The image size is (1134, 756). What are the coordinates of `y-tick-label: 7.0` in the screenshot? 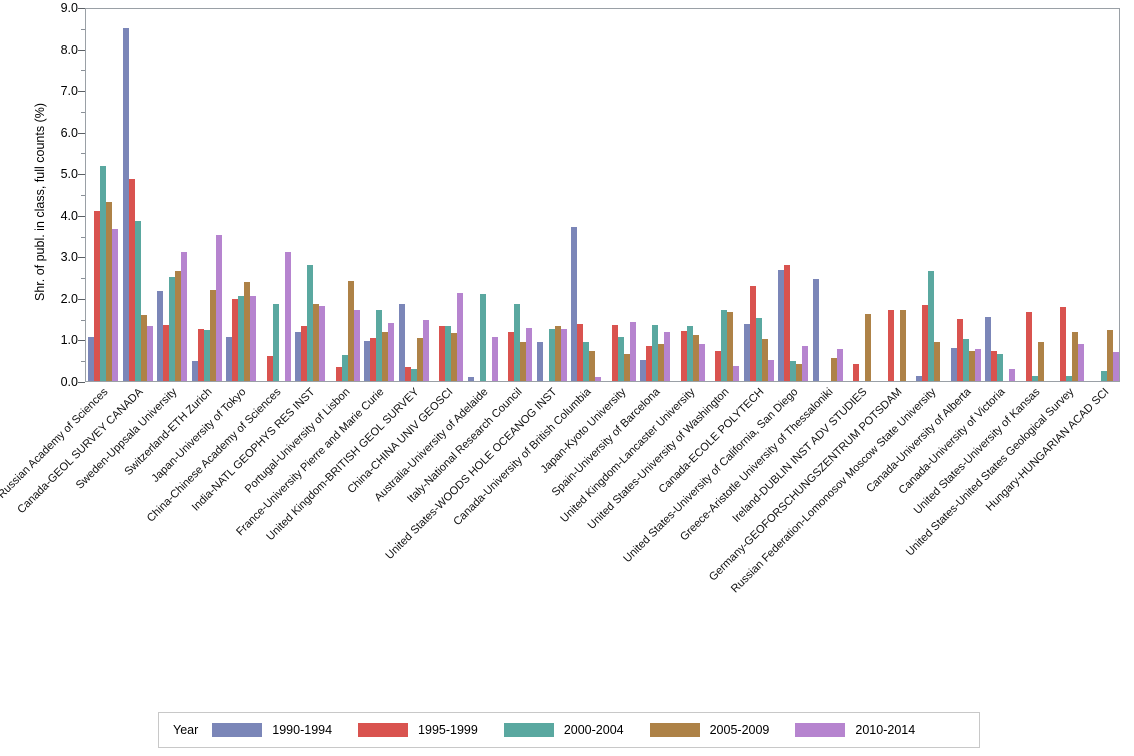 It's located at (69, 91).